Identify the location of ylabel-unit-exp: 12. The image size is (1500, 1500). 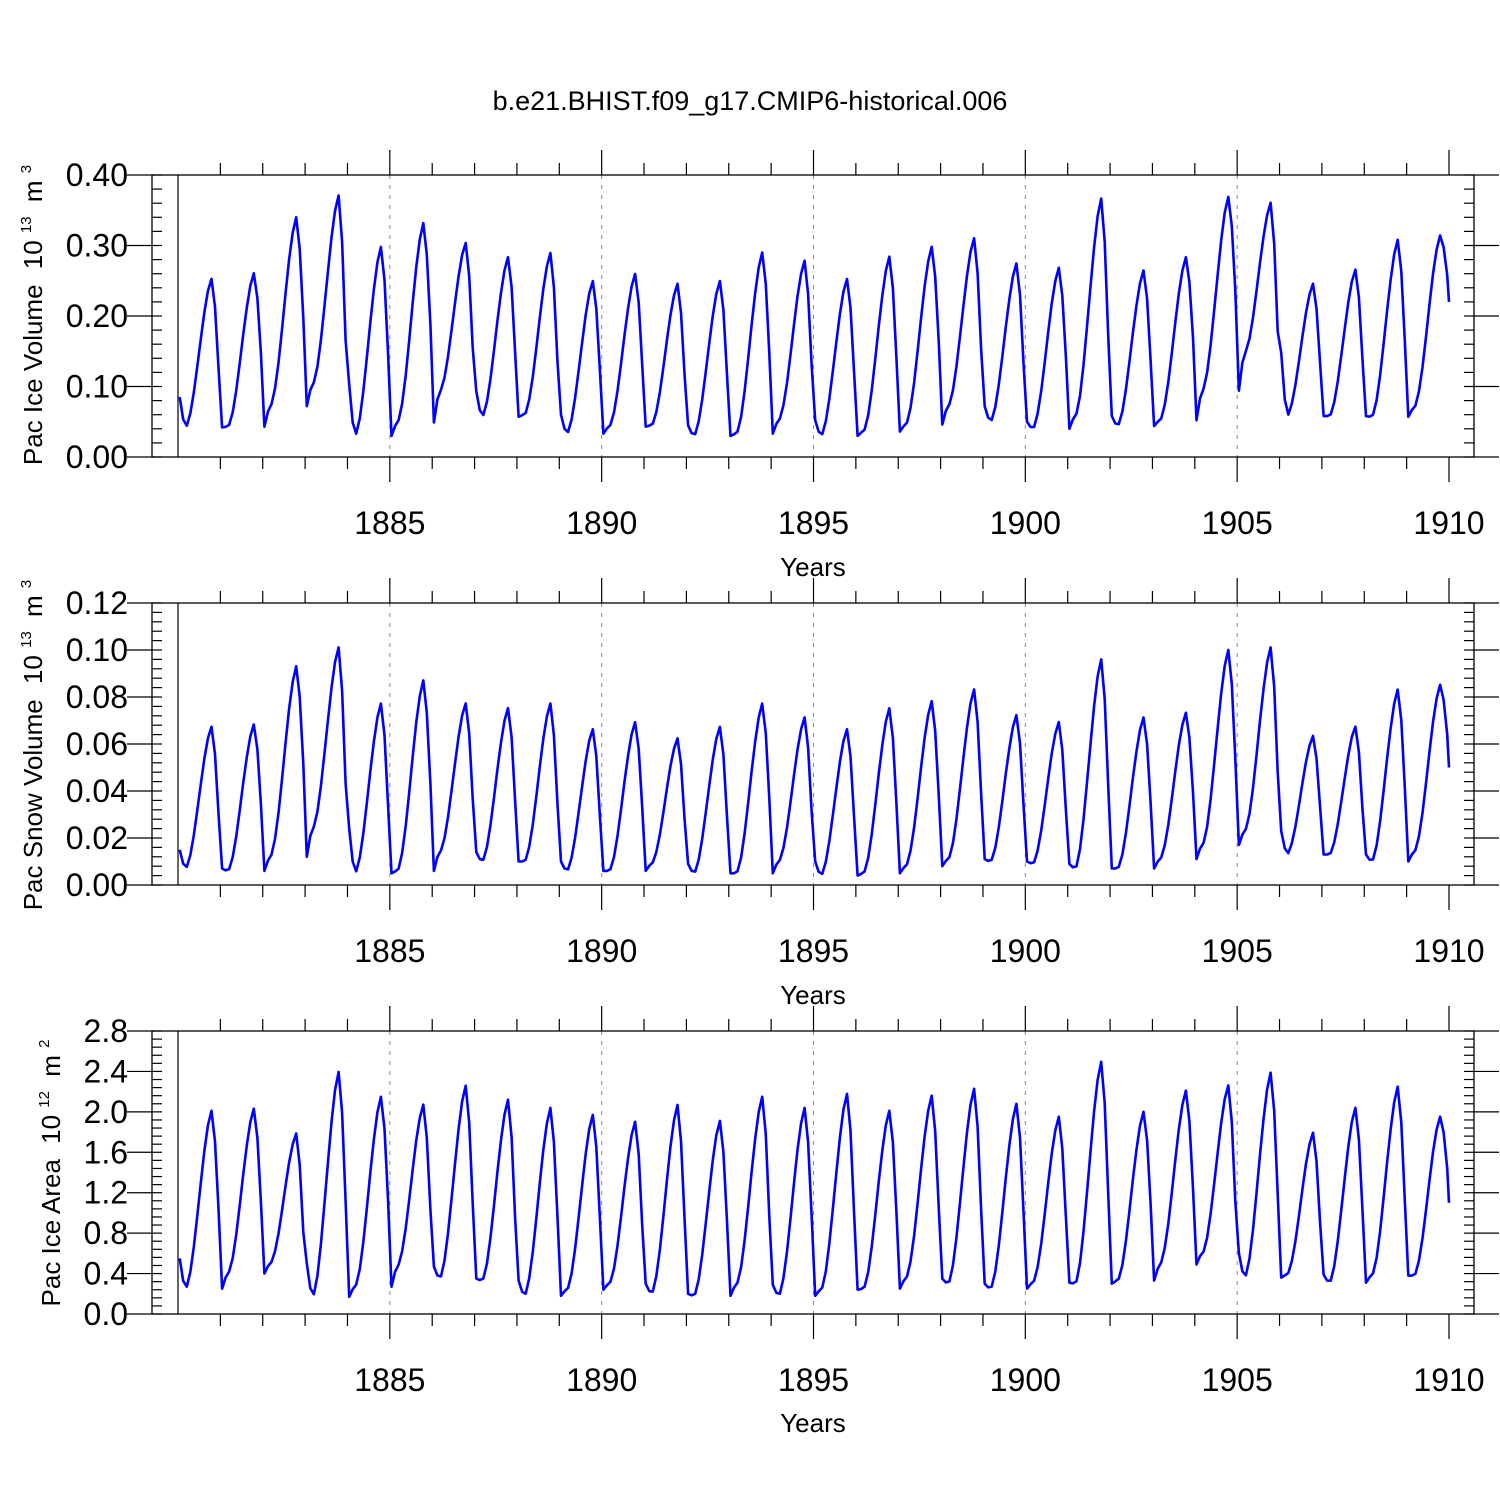
(44, 1099).